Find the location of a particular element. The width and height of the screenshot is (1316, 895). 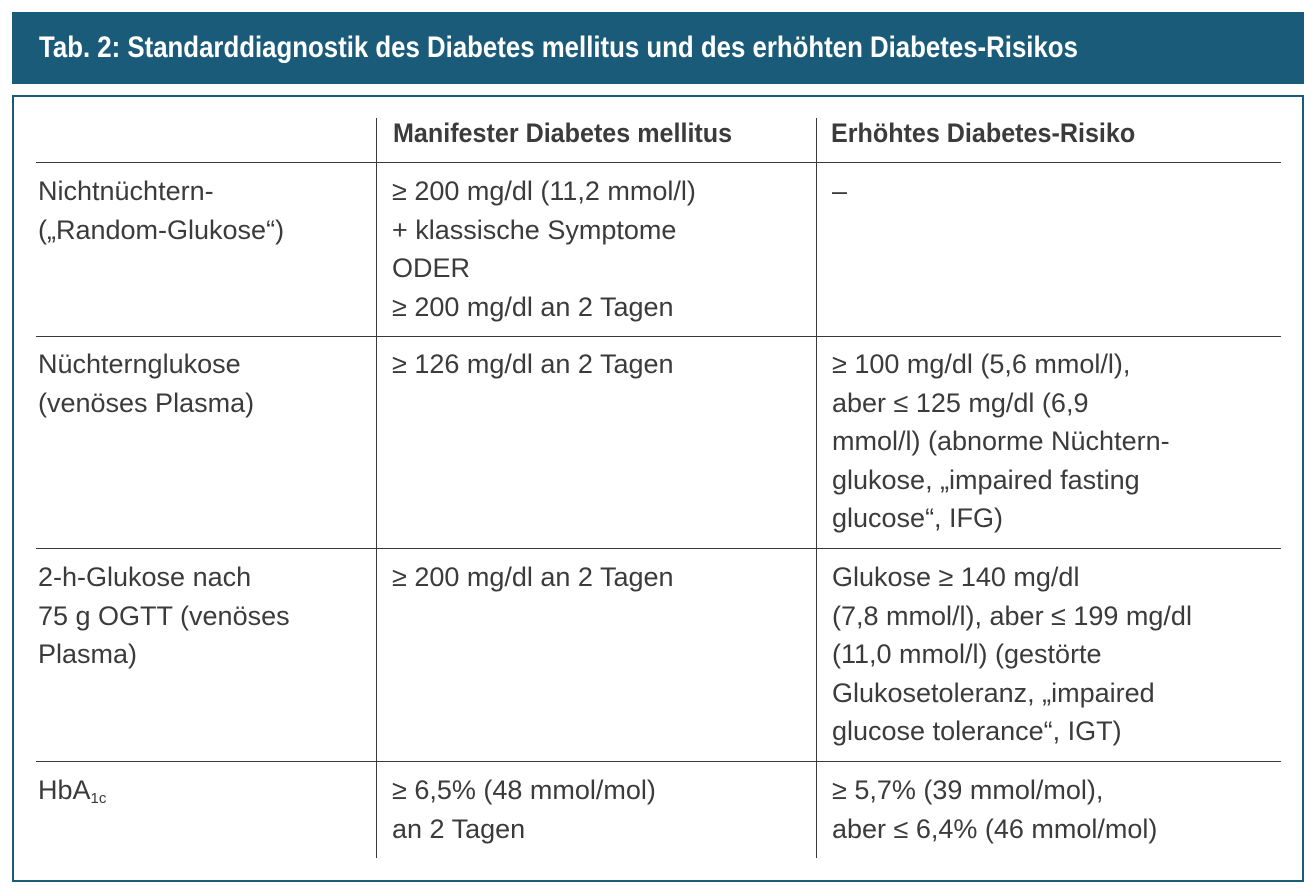

cell-manifest: ≥ 200 mg/dl an 2 Tagen is located at coordinates (533, 577).